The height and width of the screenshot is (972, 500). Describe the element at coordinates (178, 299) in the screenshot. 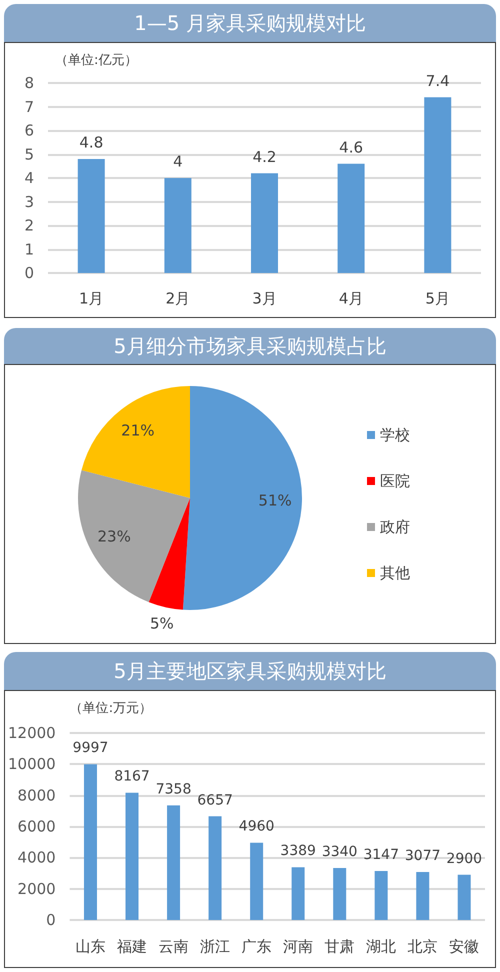

I see `x-tick-label: 2月` at that location.